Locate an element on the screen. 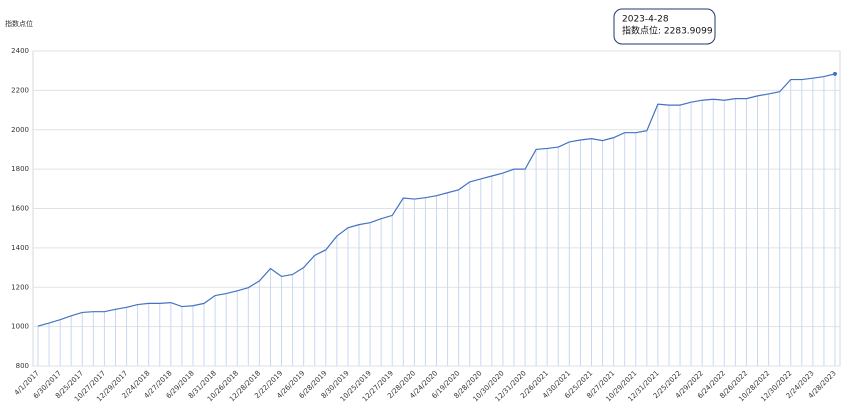 The height and width of the screenshot is (420, 853). y-tick-label: 2400 is located at coordinates (20, 51).